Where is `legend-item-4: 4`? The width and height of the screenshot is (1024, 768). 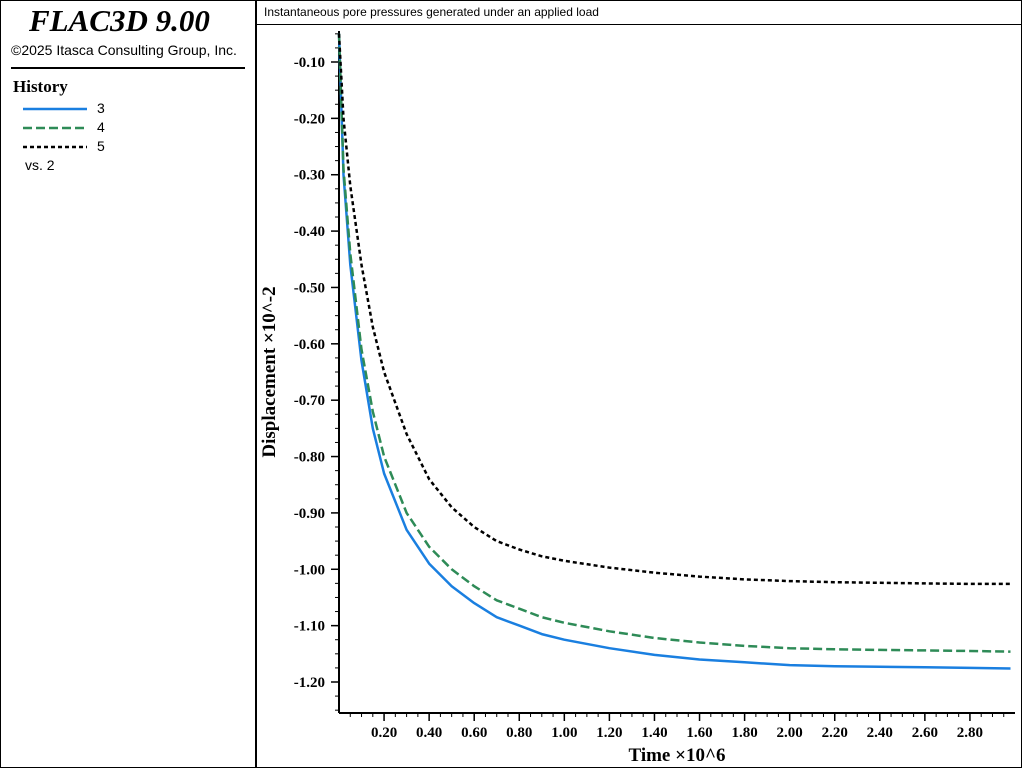
legend-item-4: 4 is located at coordinates (123, 128).